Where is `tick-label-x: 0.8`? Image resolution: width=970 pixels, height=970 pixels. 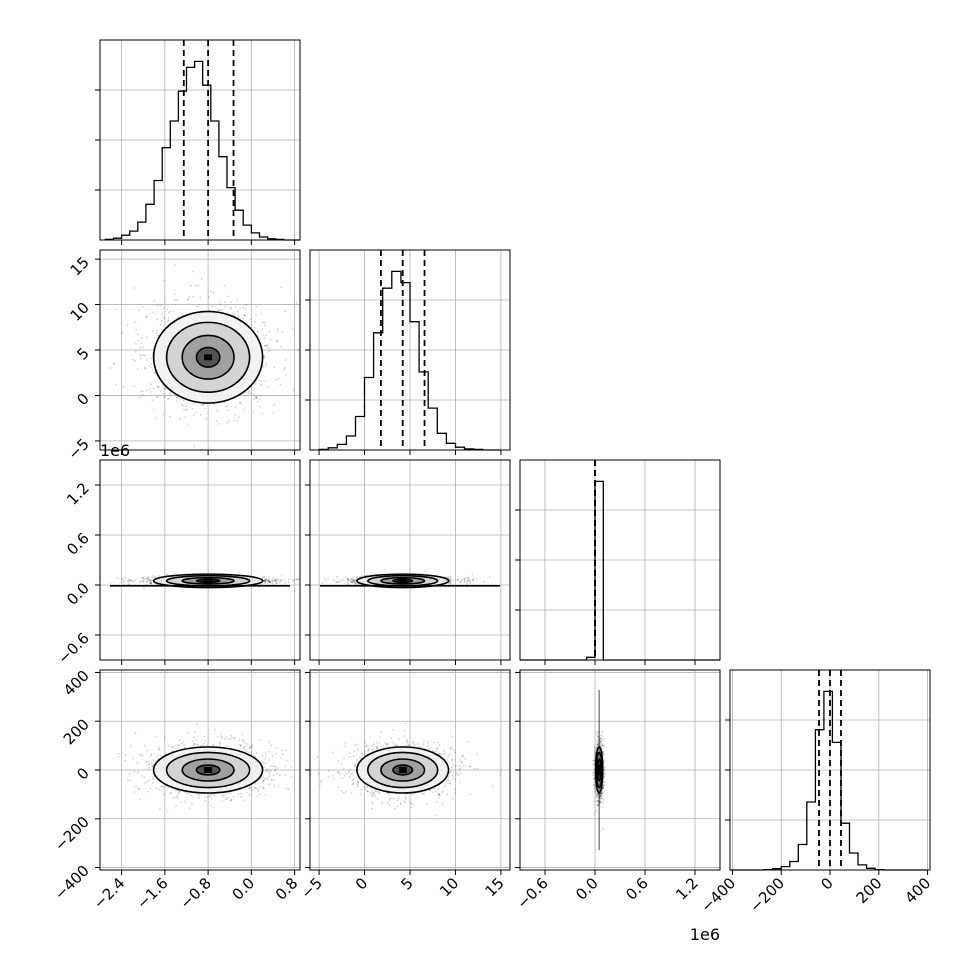 tick-label-x: 0.8 is located at coordinates (287, 889).